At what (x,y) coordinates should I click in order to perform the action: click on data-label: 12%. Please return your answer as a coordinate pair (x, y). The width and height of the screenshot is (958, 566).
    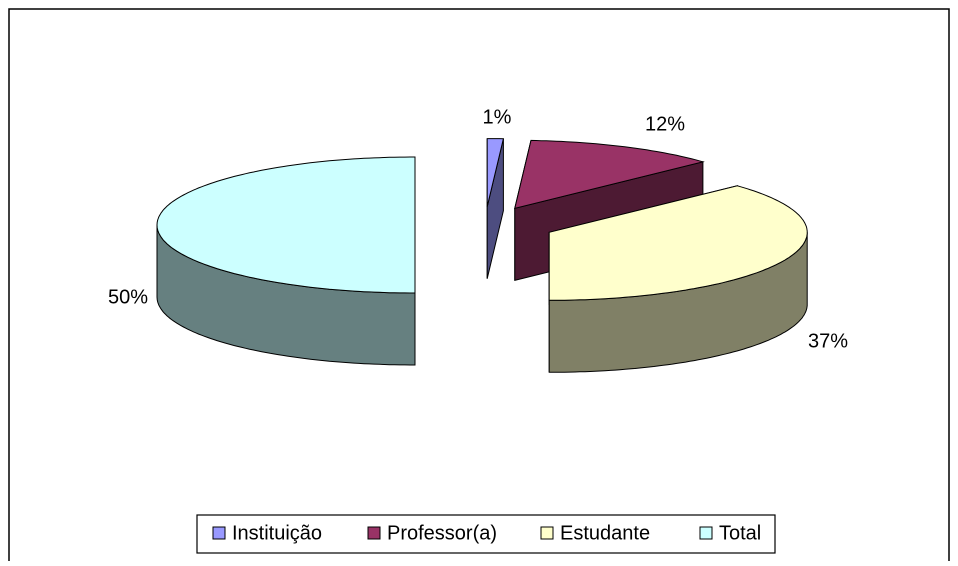
    Looking at the image, I should click on (665, 124).